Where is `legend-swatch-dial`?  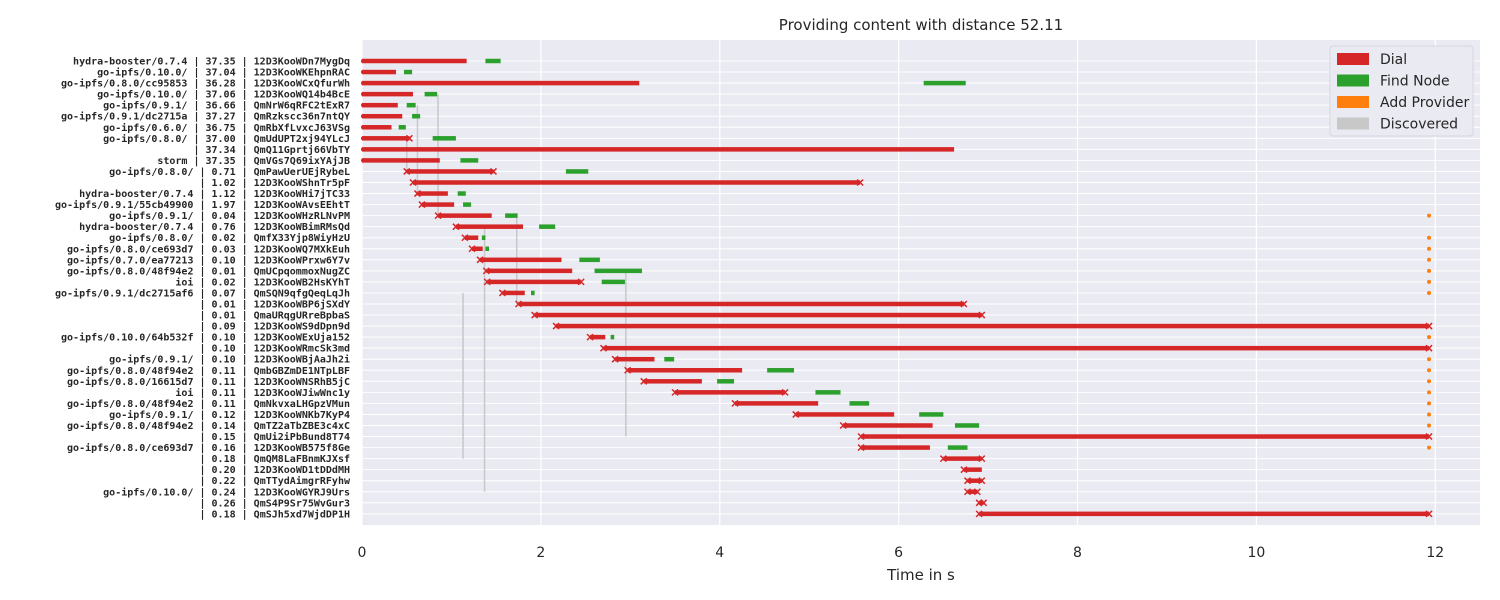
legend-swatch-dial is located at coordinates (1353, 59).